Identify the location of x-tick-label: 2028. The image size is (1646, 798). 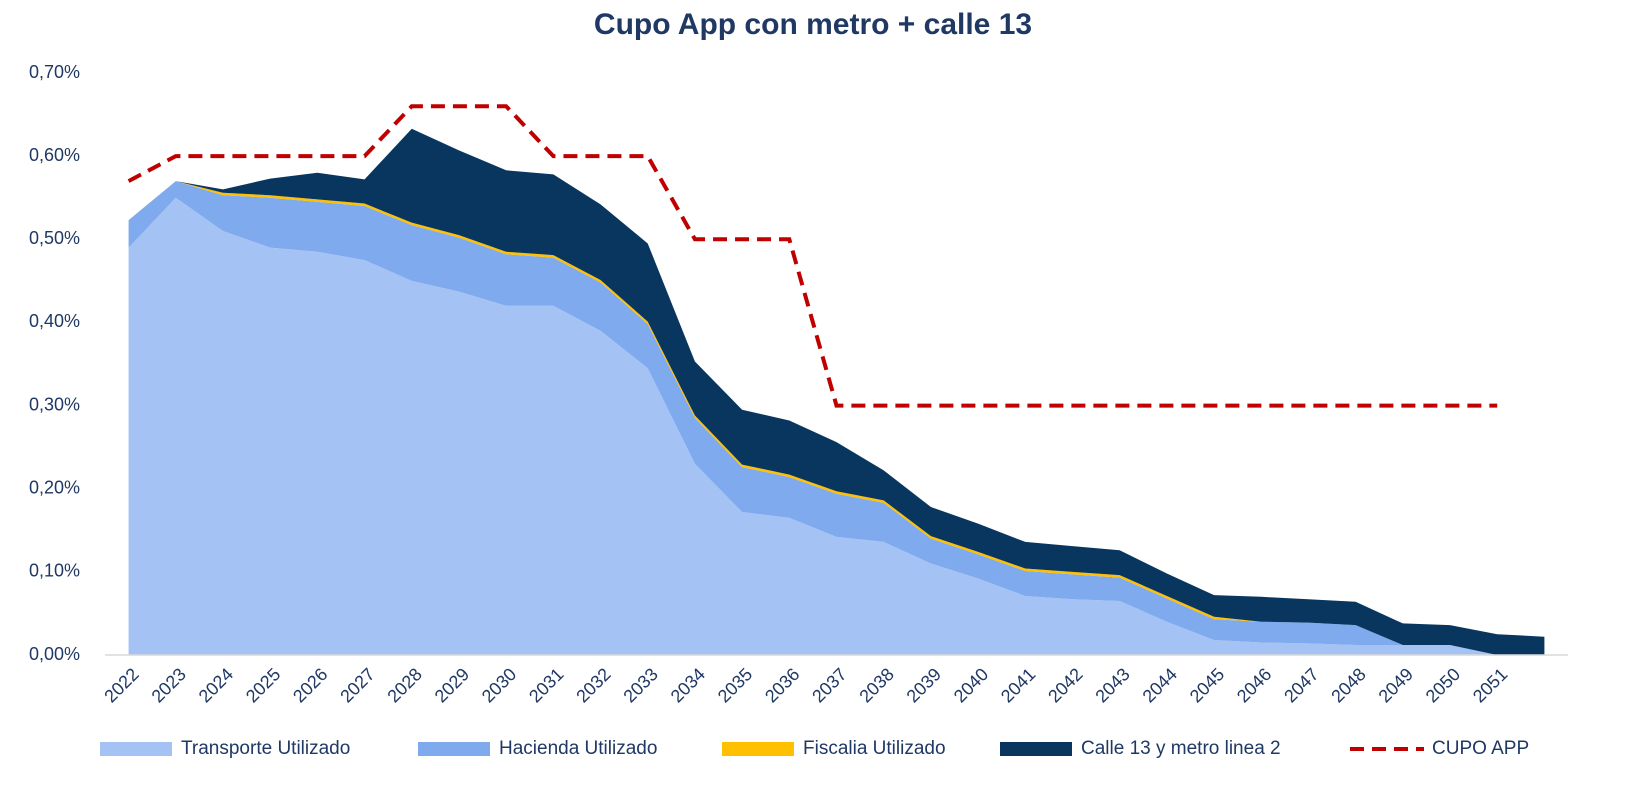
(404, 685).